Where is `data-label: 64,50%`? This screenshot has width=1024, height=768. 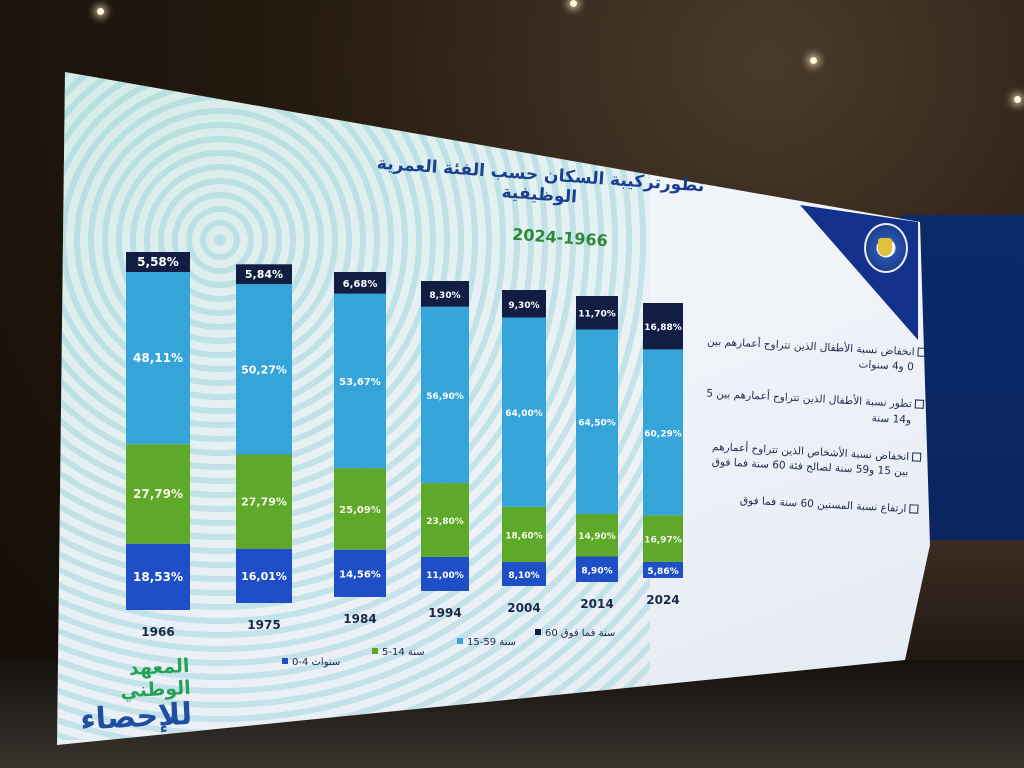 data-label: 64,50% is located at coordinates (597, 424).